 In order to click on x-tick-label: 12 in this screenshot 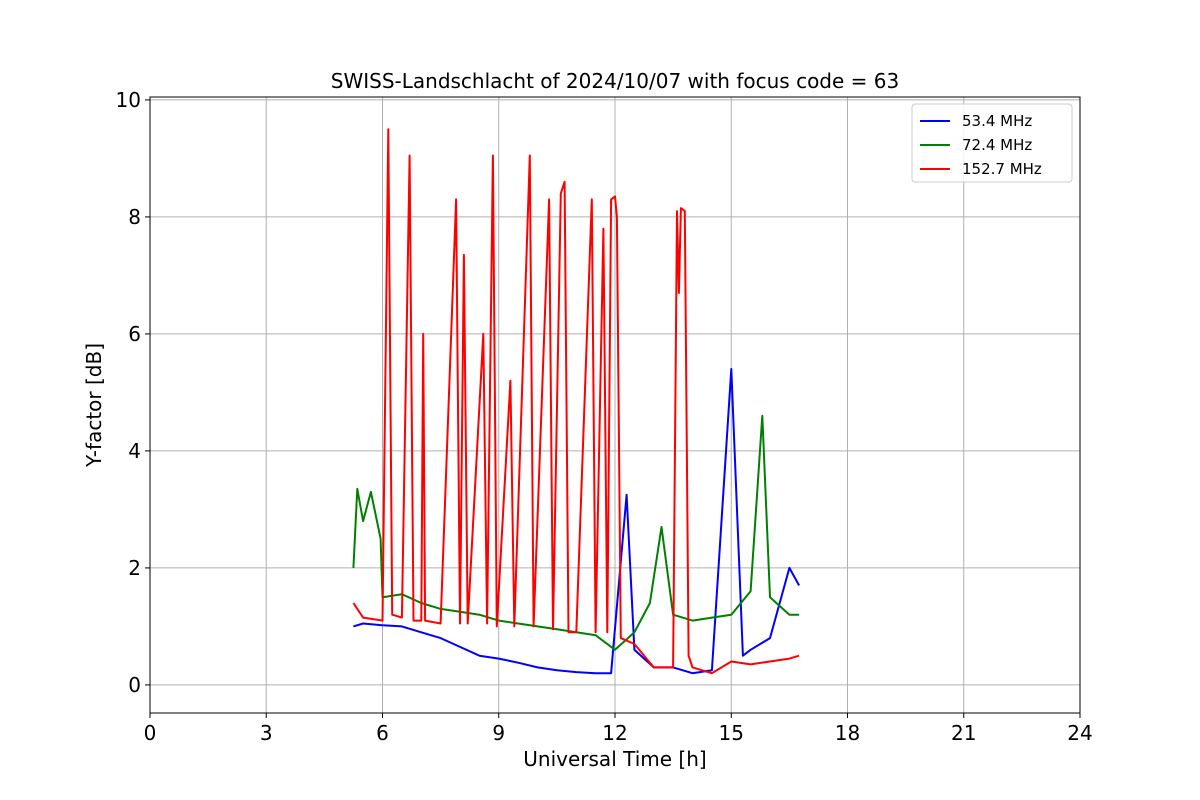, I will do `click(614, 733)`.